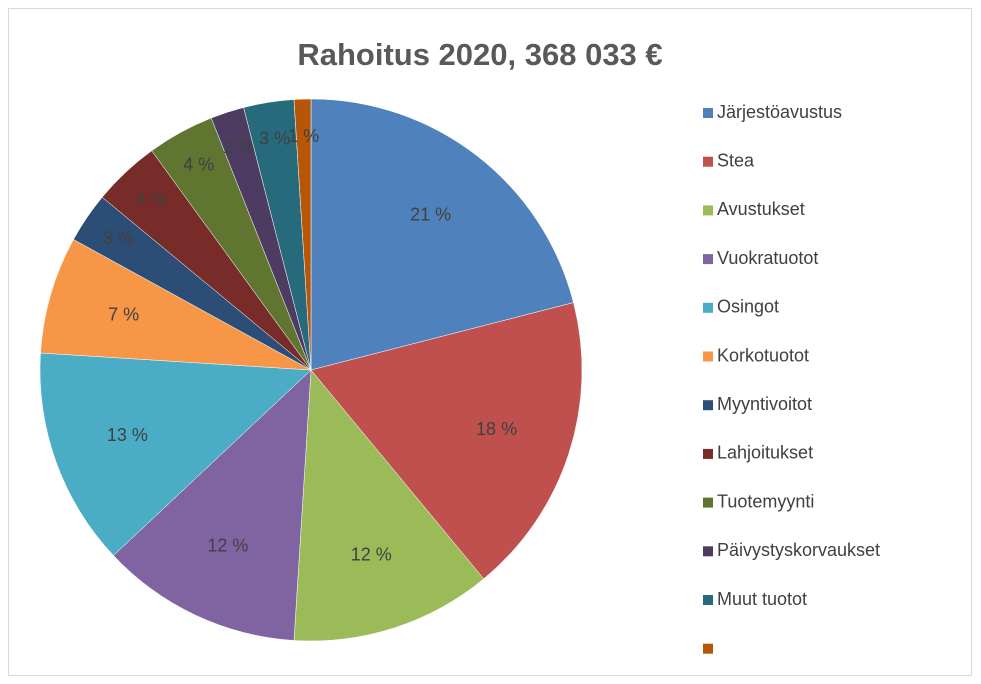  Describe the element at coordinates (303, 136) in the screenshot. I see `data-label: 1 %` at that location.